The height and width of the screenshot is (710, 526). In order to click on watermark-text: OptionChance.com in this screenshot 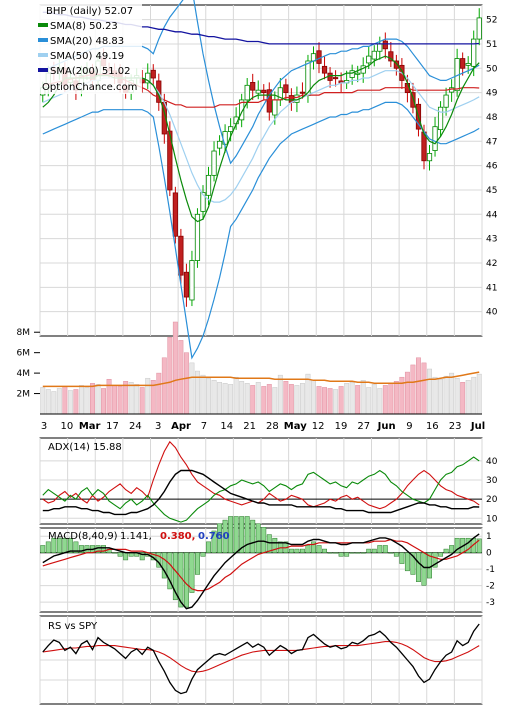, I will do `click(89, 87)`.